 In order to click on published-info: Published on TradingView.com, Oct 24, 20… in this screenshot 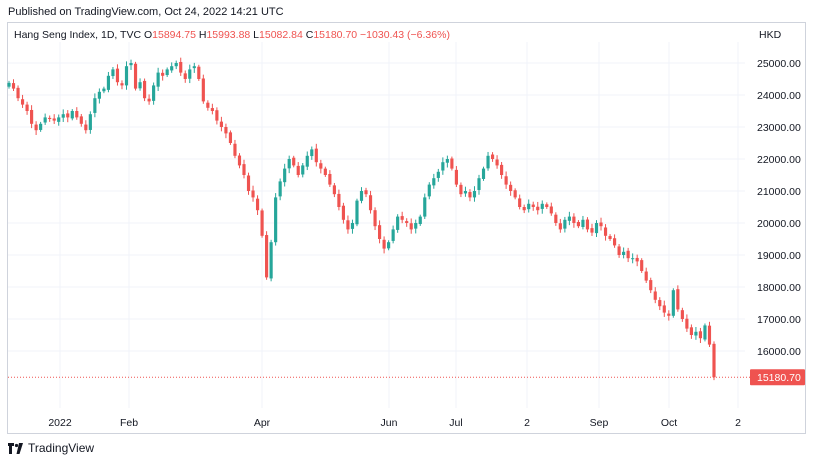, I will do `click(146, 12)`.